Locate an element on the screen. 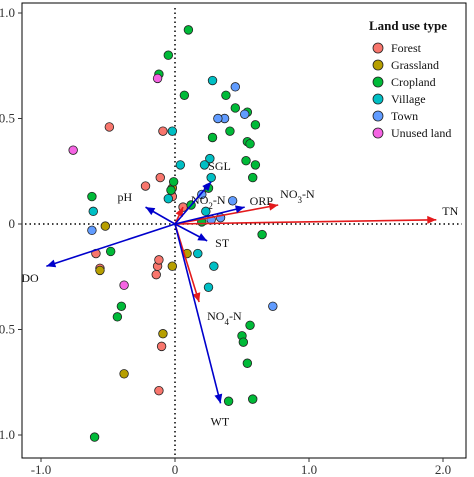 The width and height of the screenshot is (474, 477). y-tick-label: 0 is located at coordinates (12, 223).